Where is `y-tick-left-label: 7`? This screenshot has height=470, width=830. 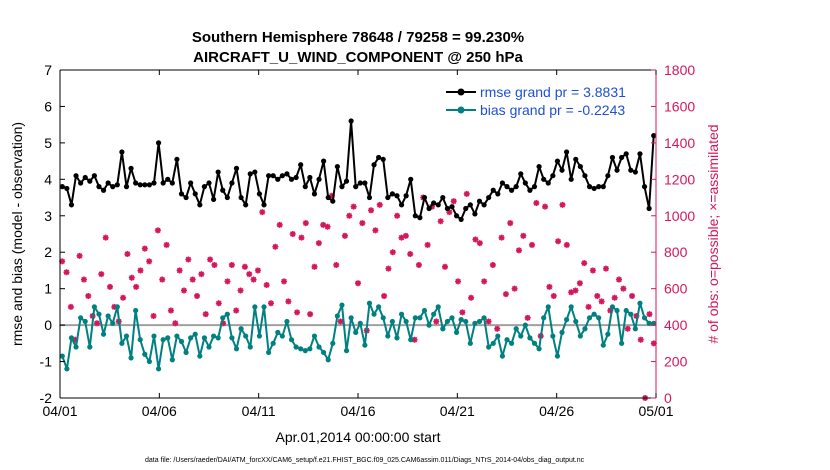 y-tick-left-label: 7 is located at coordinates (48, 70).